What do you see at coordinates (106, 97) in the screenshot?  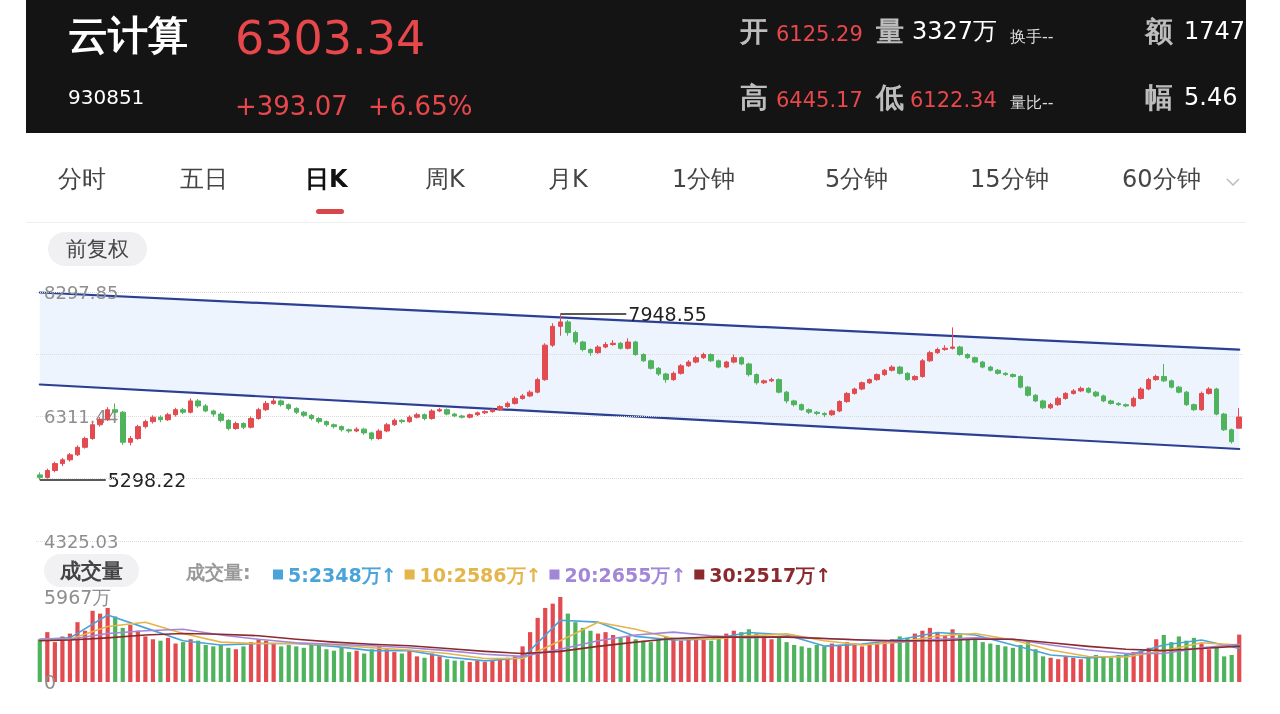 I see `text: 930851` at bounding box center [106, 97].